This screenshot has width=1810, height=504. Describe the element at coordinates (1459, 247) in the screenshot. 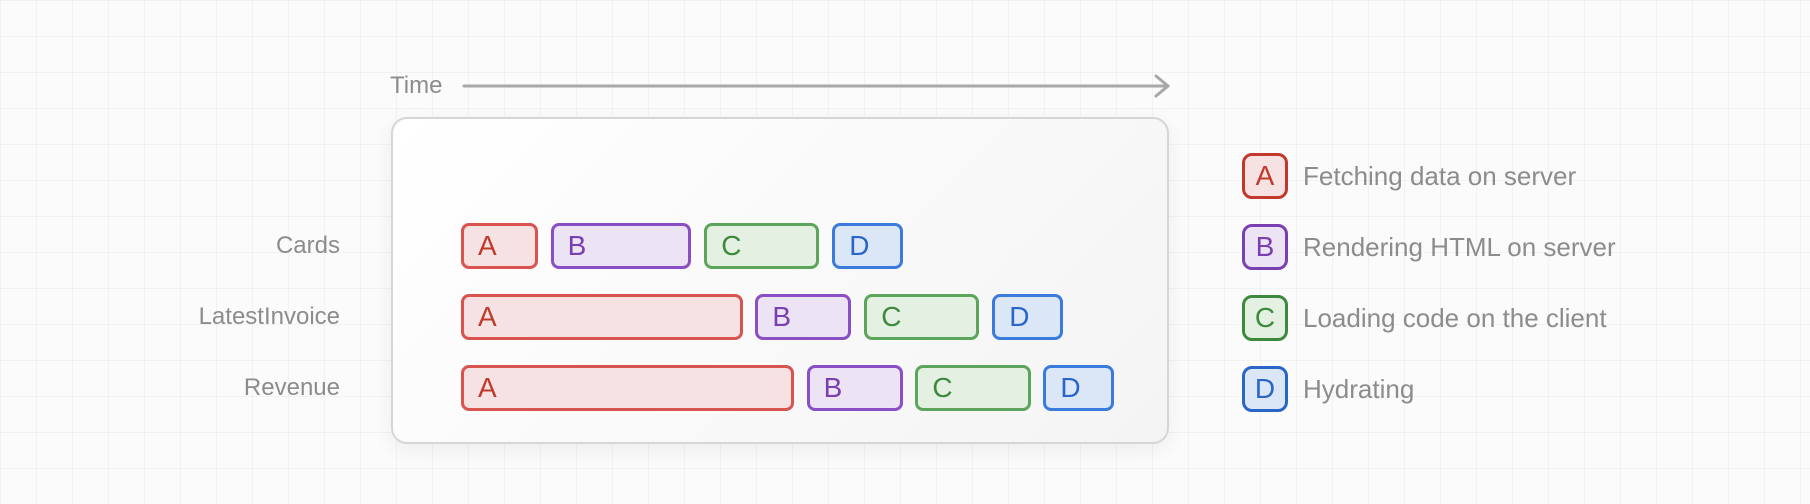

I see `legend-label: Rendering HTML on server` at that location.